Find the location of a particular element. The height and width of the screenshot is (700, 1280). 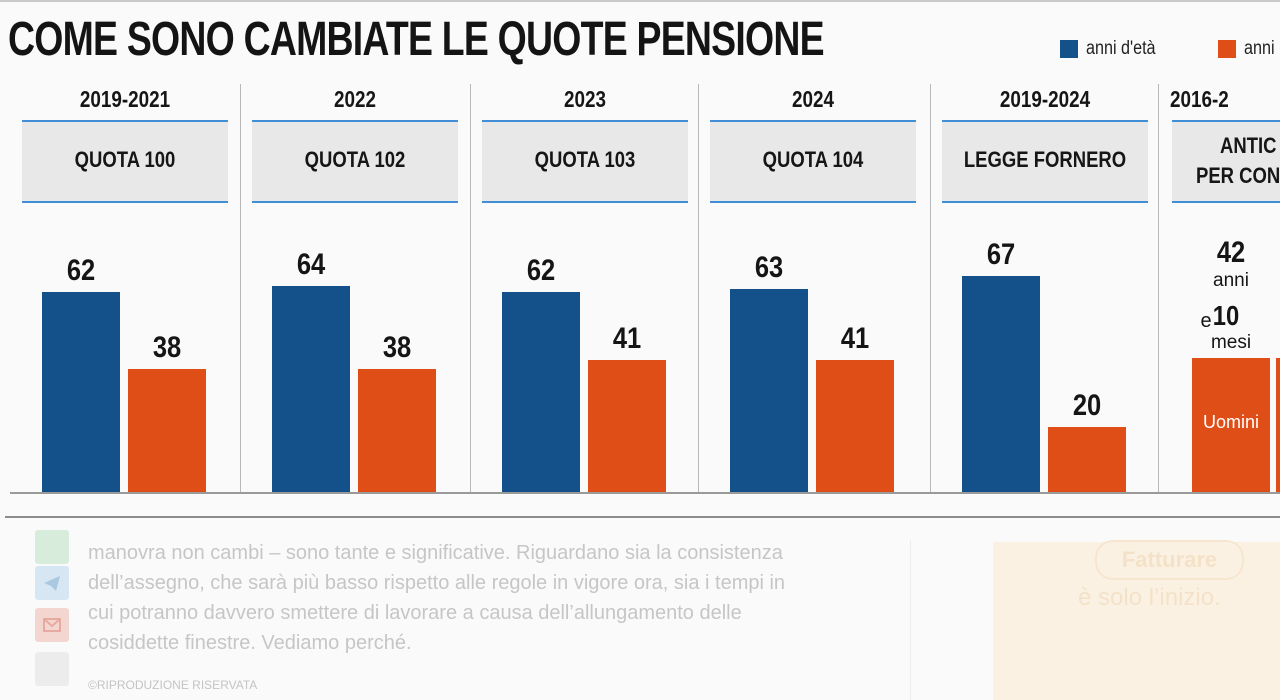

anticipata-months: 10 is located at coordinates (1226, 315).